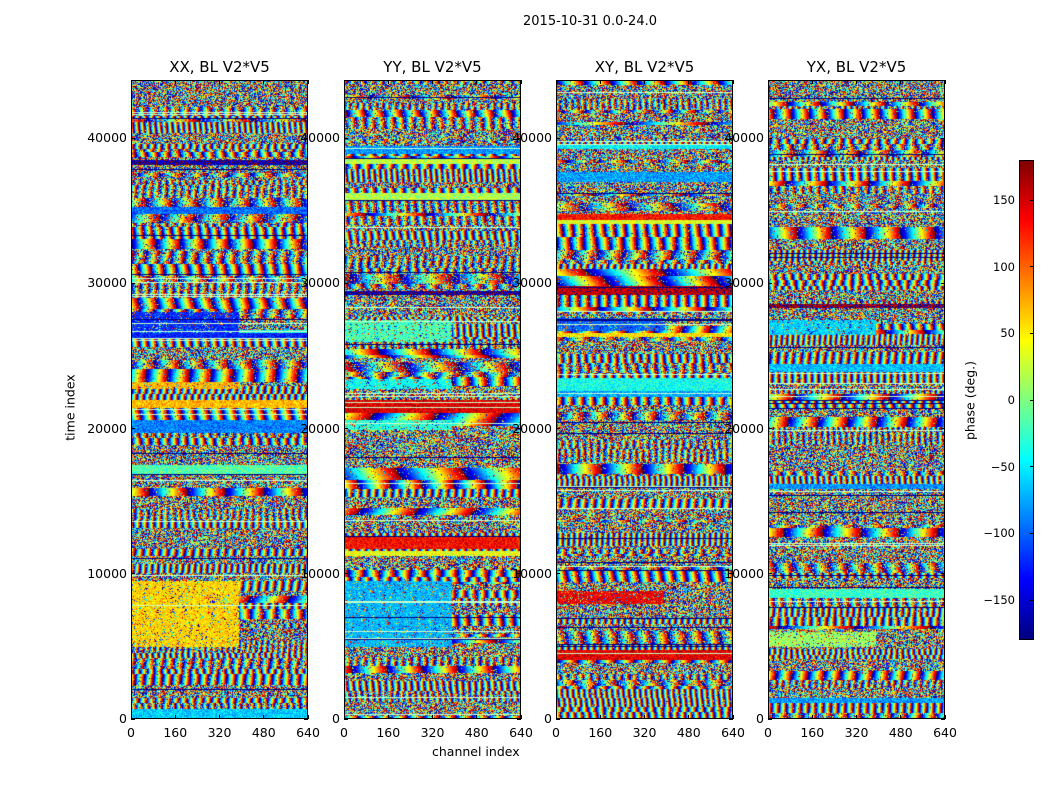 This screenshot has width=1050, height=800. What do you see at coordinates (1004, 200) in the screenshot?
I see `colorbar-tick-label: 150` at bounding box center [1004, 200].